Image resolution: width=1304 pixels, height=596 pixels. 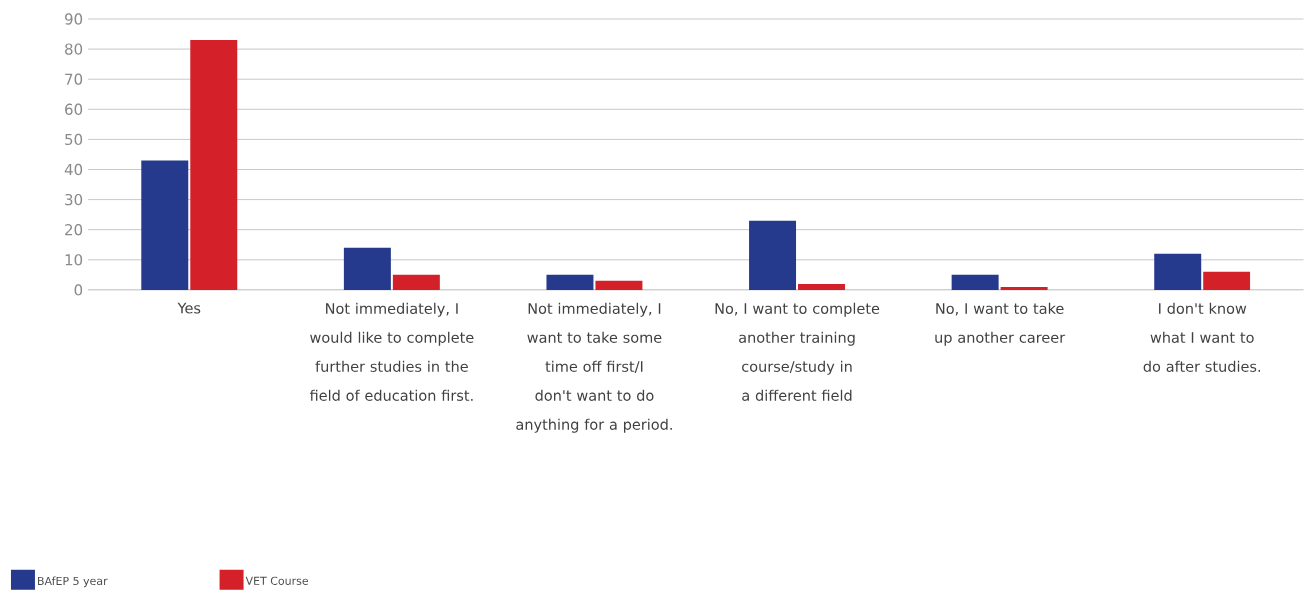 I want to click on y-tick-label: 80, so click(x=74, y=49).